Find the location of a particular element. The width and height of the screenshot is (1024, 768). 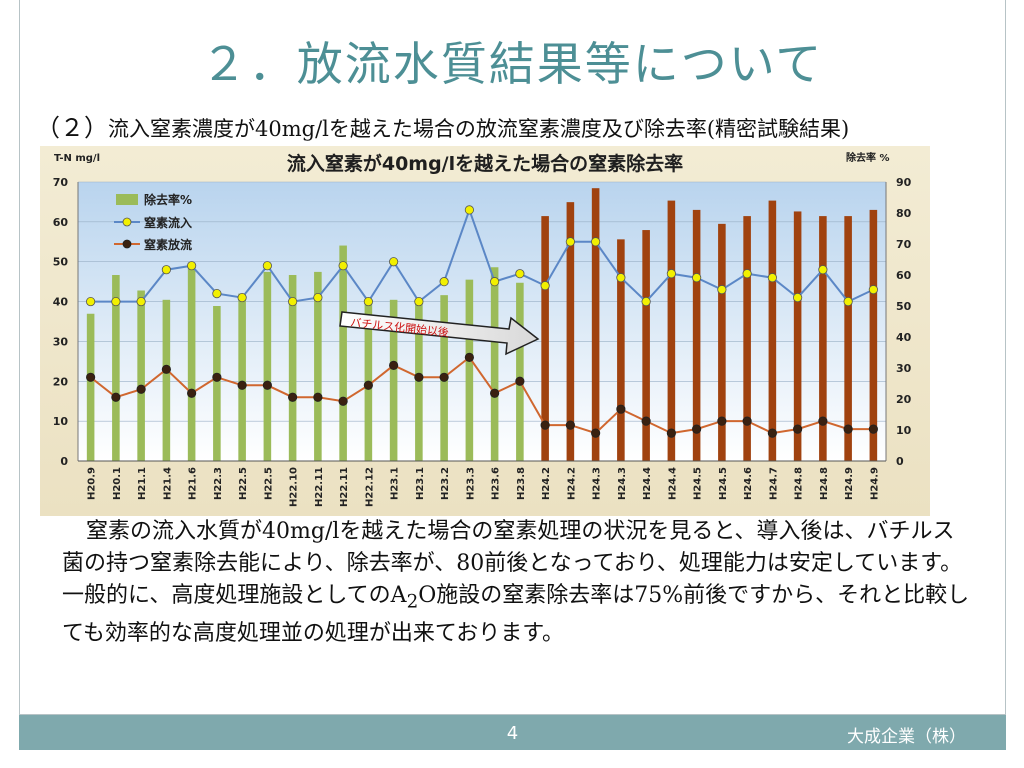

y-tick-right: 20 is located at coordinates (904, 399).